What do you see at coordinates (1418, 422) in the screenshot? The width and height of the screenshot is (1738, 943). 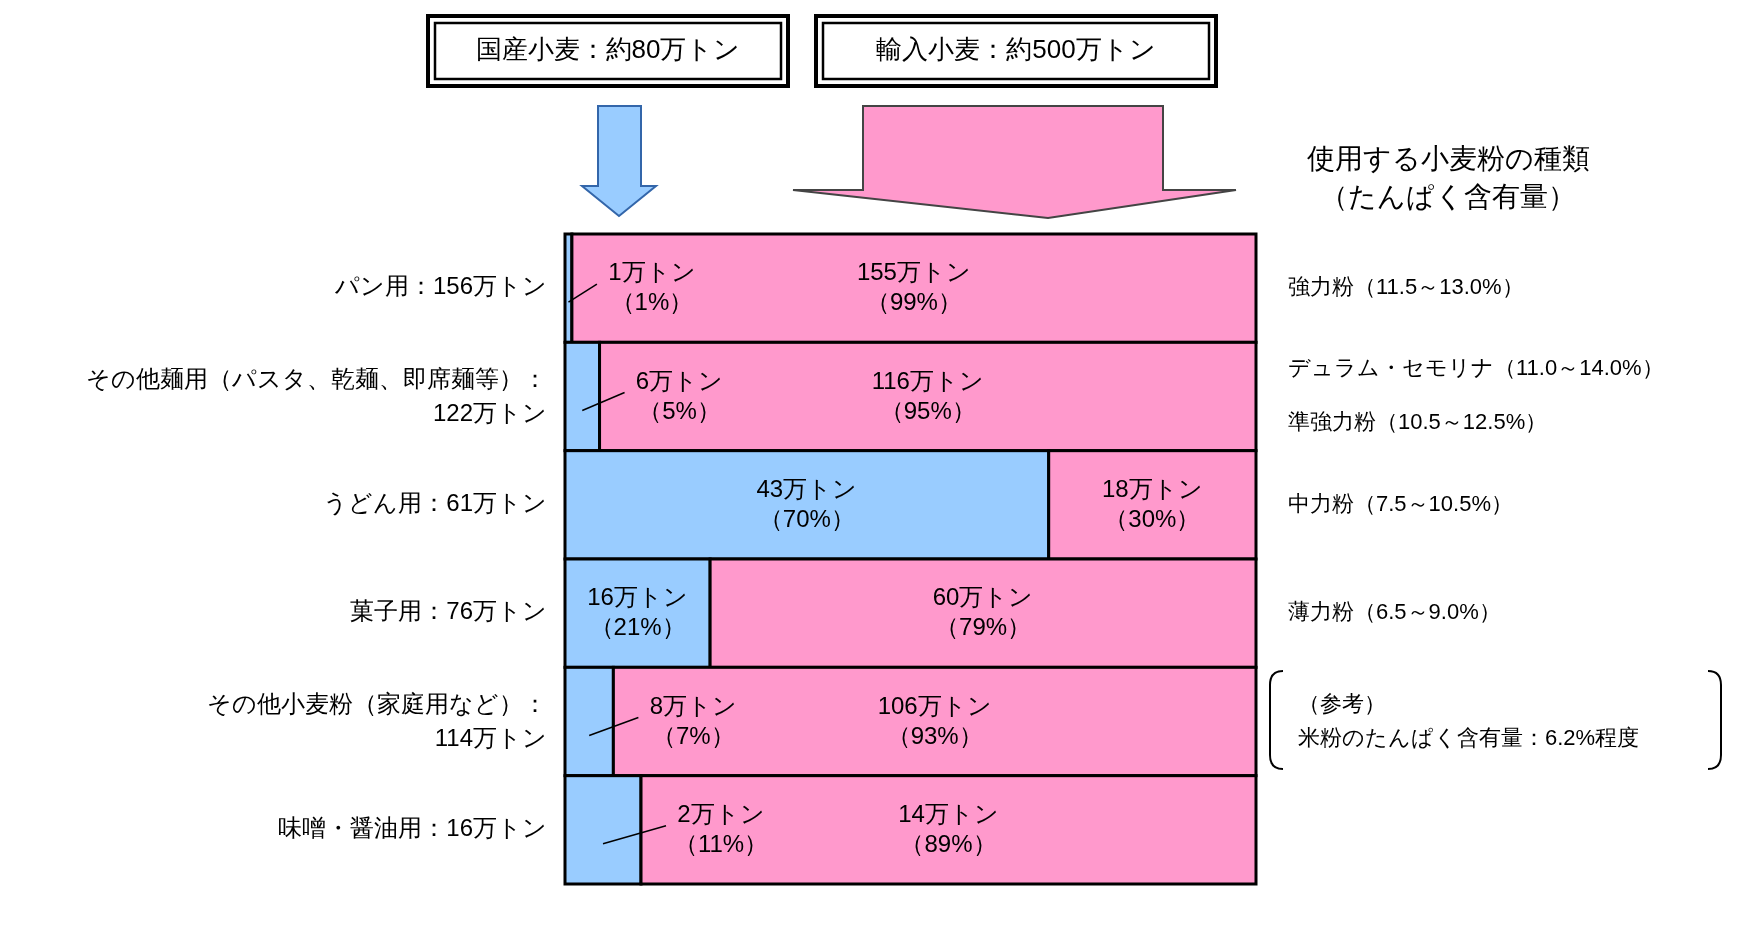 I see `text: 準強力粉（10.5～12.5%）` at bounding box center [1418, 422].